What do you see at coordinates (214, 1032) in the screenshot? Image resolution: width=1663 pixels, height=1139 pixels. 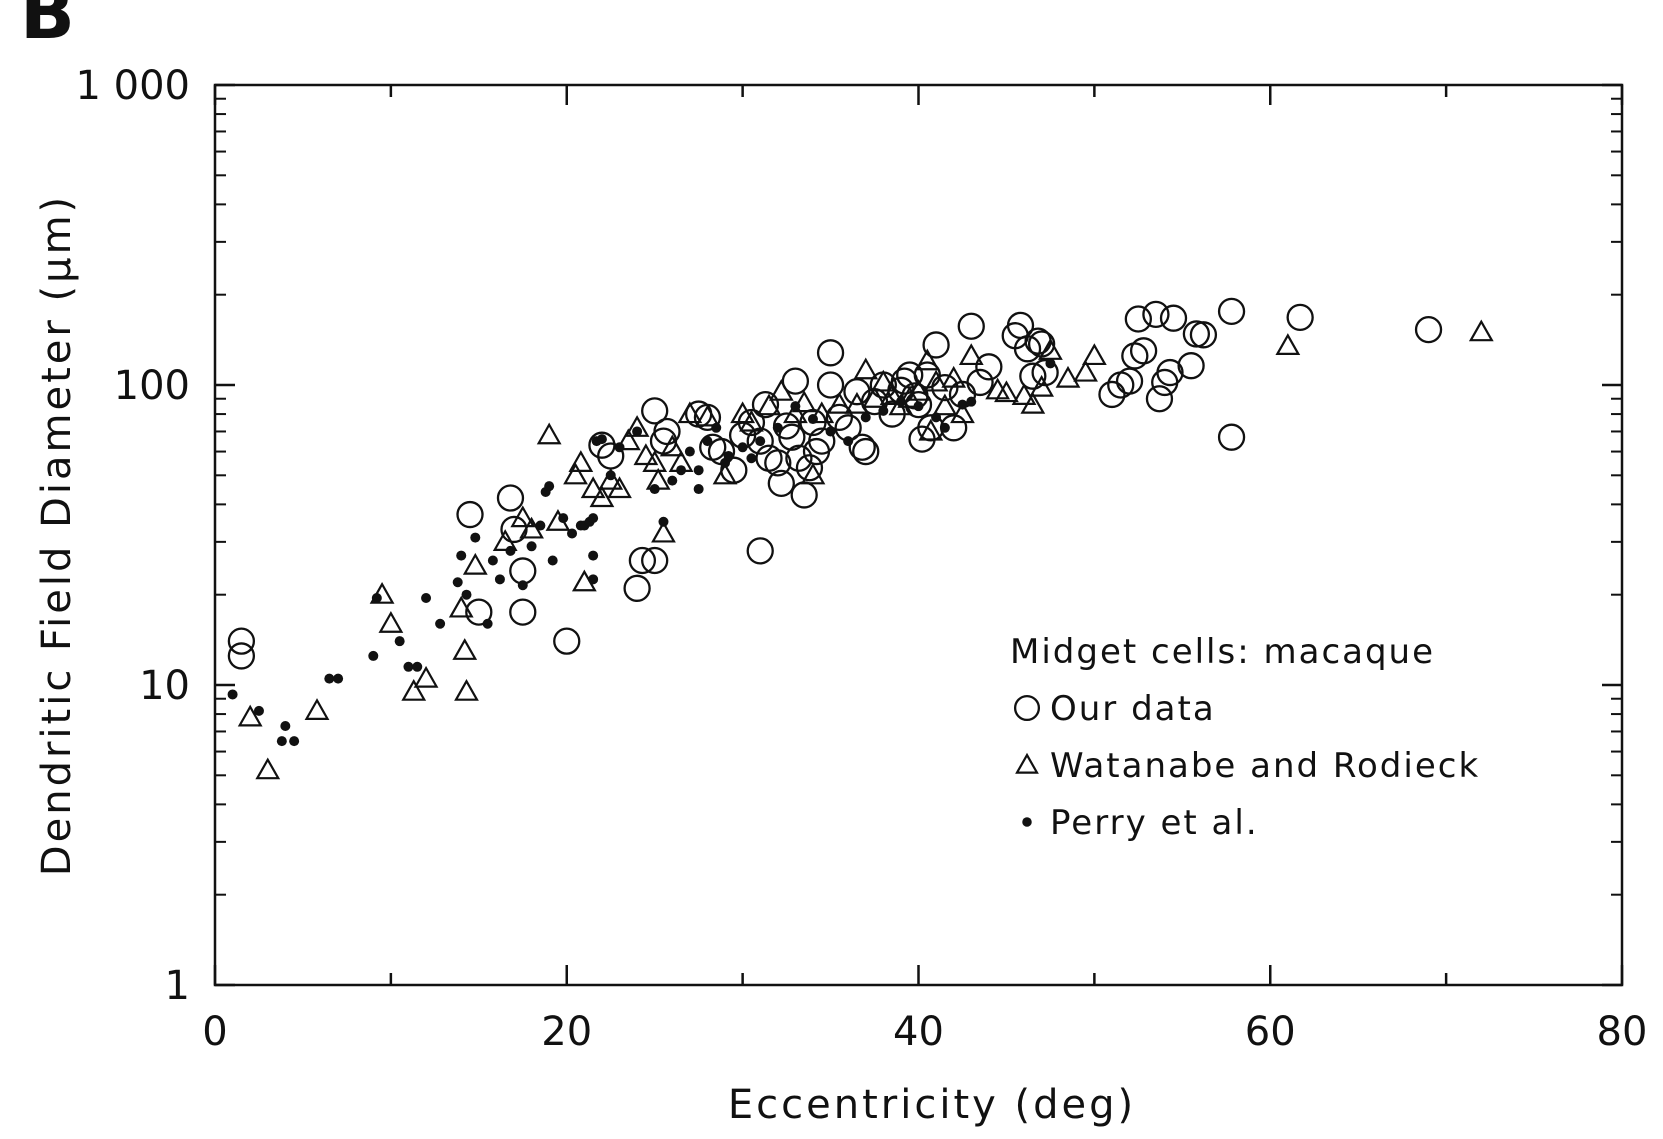 I see `x-tick-label: 0` at bounding box center [214, 1032].